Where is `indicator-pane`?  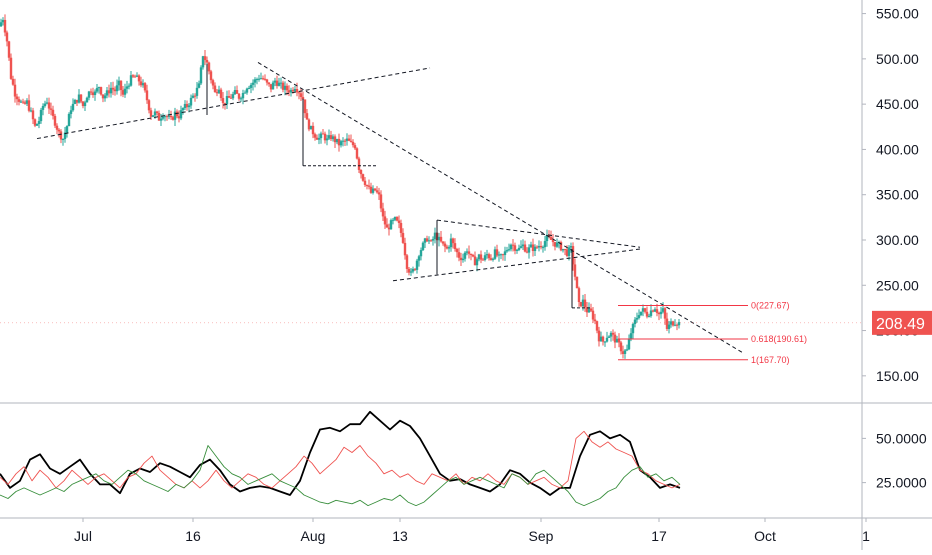 indicator-pane is located at coordinates (340, 458).